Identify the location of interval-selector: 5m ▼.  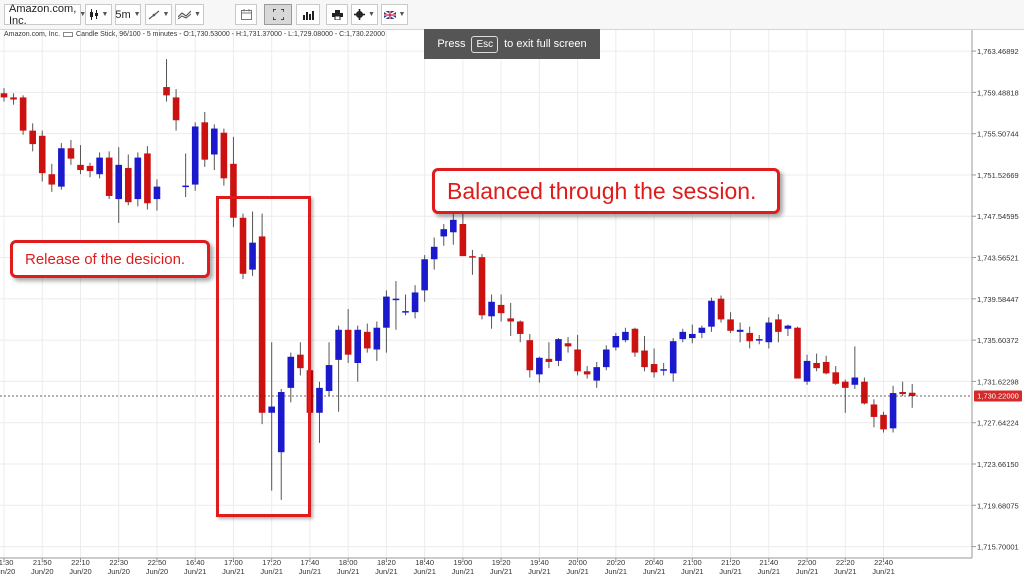
(128, 14).